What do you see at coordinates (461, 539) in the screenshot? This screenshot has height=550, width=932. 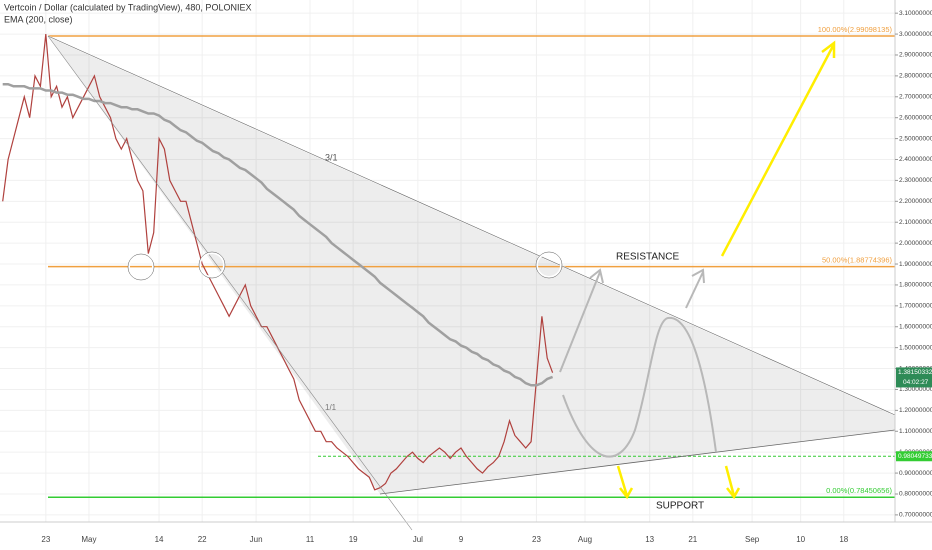 I see `x-tick-label: 9` at bounding box center [461, 539].